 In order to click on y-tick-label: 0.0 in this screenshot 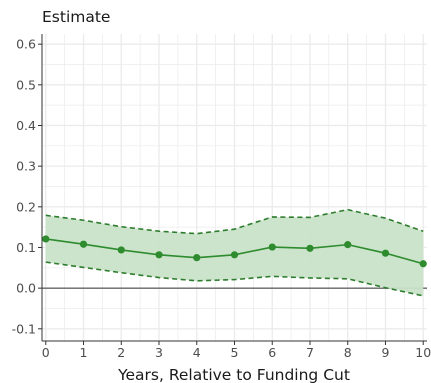, I will do `click(26, 288)`.